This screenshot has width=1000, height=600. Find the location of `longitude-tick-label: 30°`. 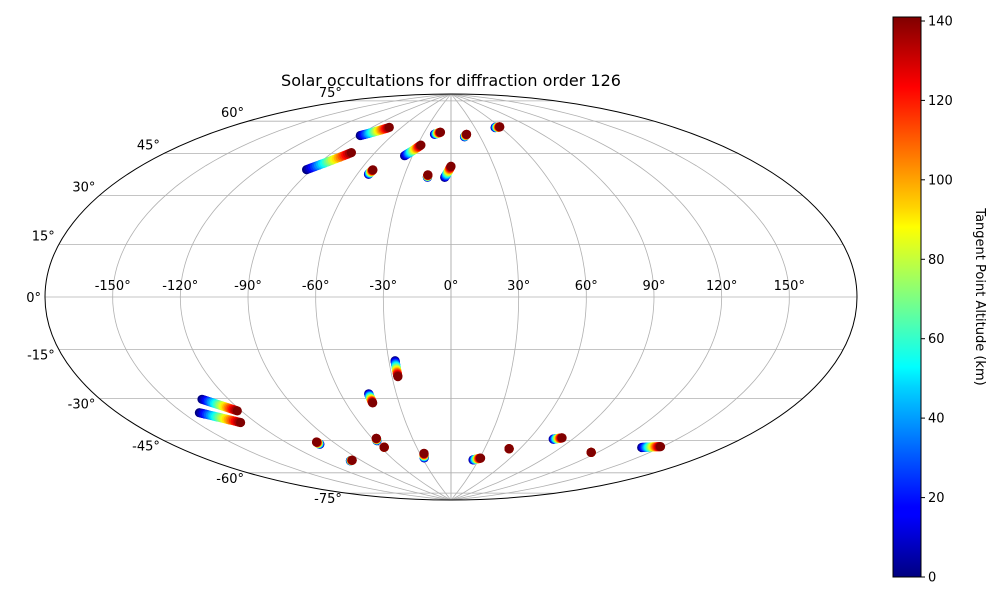

longitude-tick-label: 30° is located at coordinates (518, 286).